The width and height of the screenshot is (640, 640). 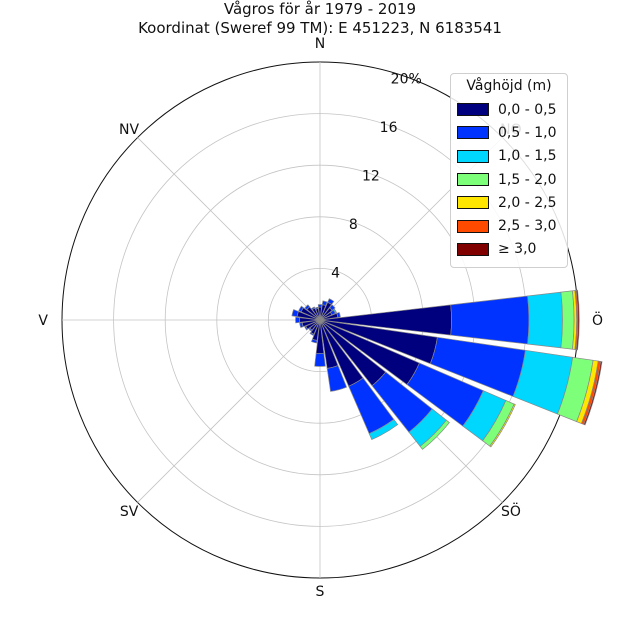 What do you see at coordinates (406, 80) in the screenshot?
I see `radial-tick-label: 20%` at bounding box center [406, 80].